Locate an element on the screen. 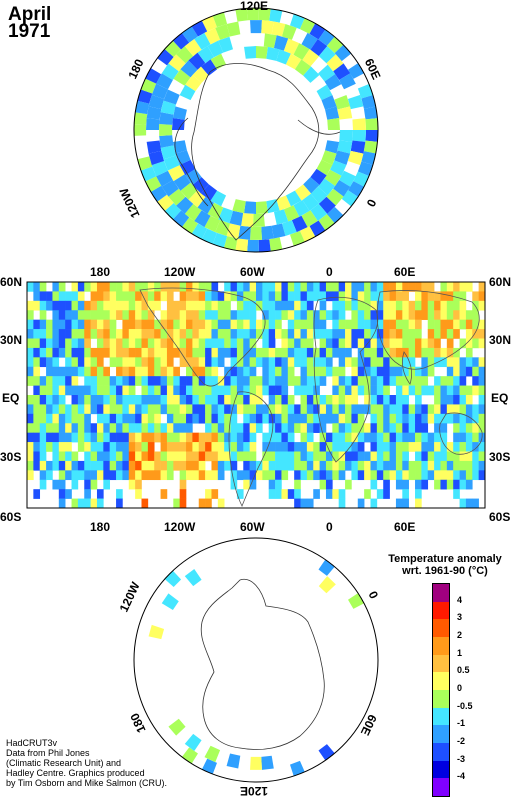  south-polar-cell is located at coordinates (256, 763).